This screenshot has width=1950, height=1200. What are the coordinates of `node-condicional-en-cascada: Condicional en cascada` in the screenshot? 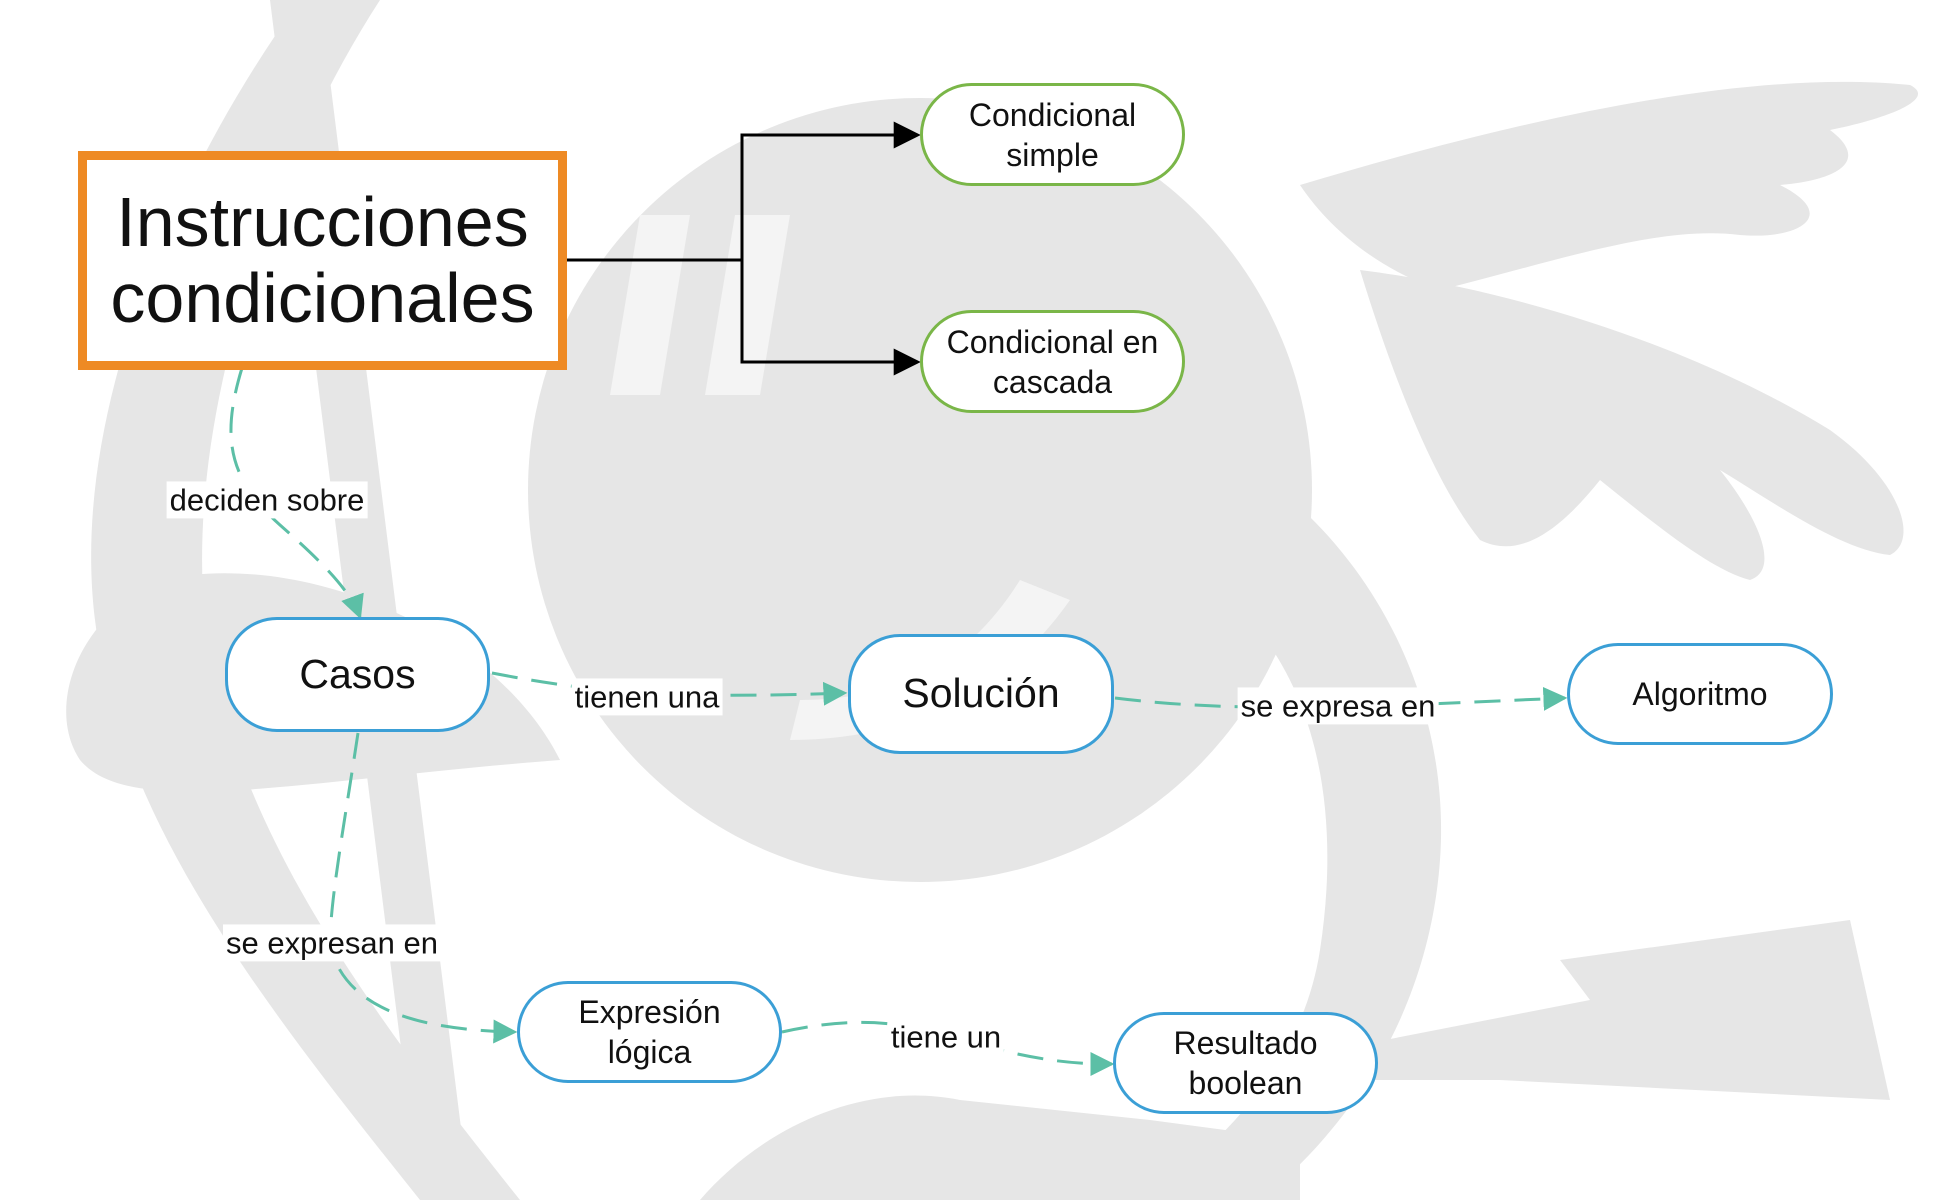 It's located at (1052, 361).